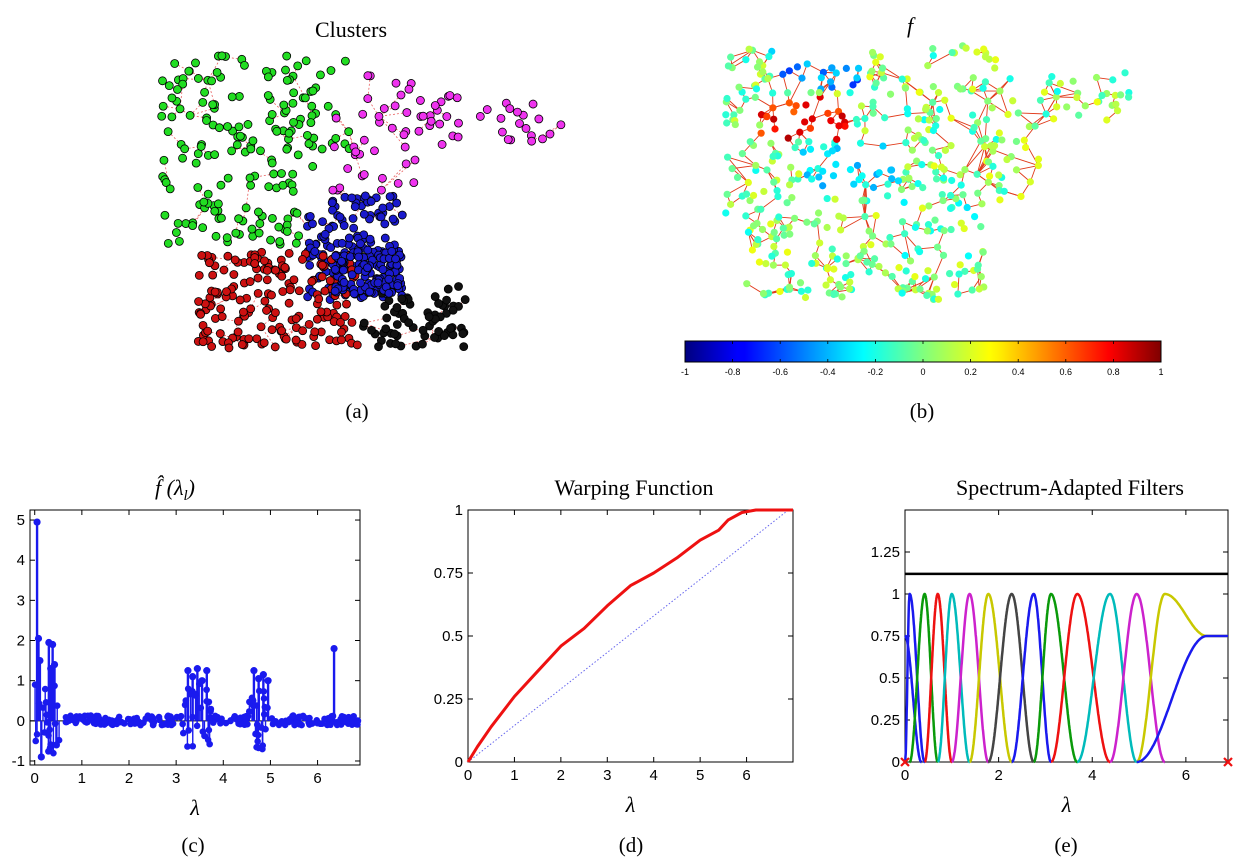 The image size is (1234, 860). Describe the element at coordinates (780, 372) in the screenshot. I see `colorbar-tick-label: -0.6` at that location.